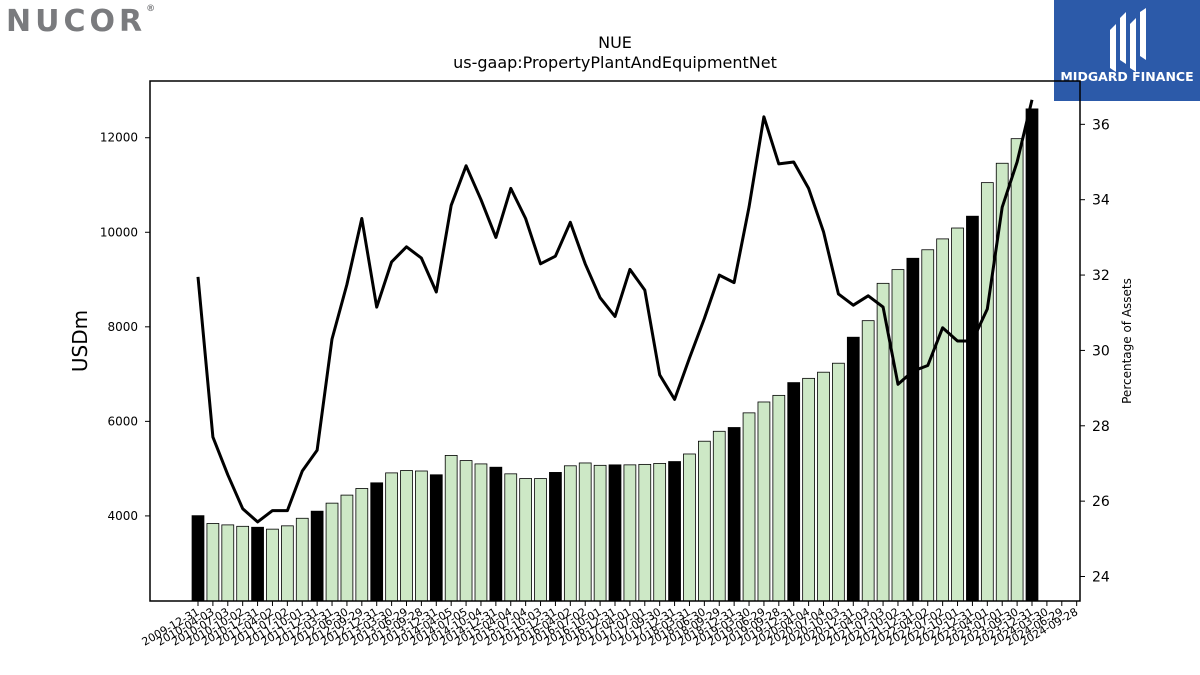 Image resolution: width=1200 pixels, height=675 pixels. What do you see at coordinates (119, 232) in the screenshot?
I see `y-tick-label: 10000` at bounding box center [119, 232].